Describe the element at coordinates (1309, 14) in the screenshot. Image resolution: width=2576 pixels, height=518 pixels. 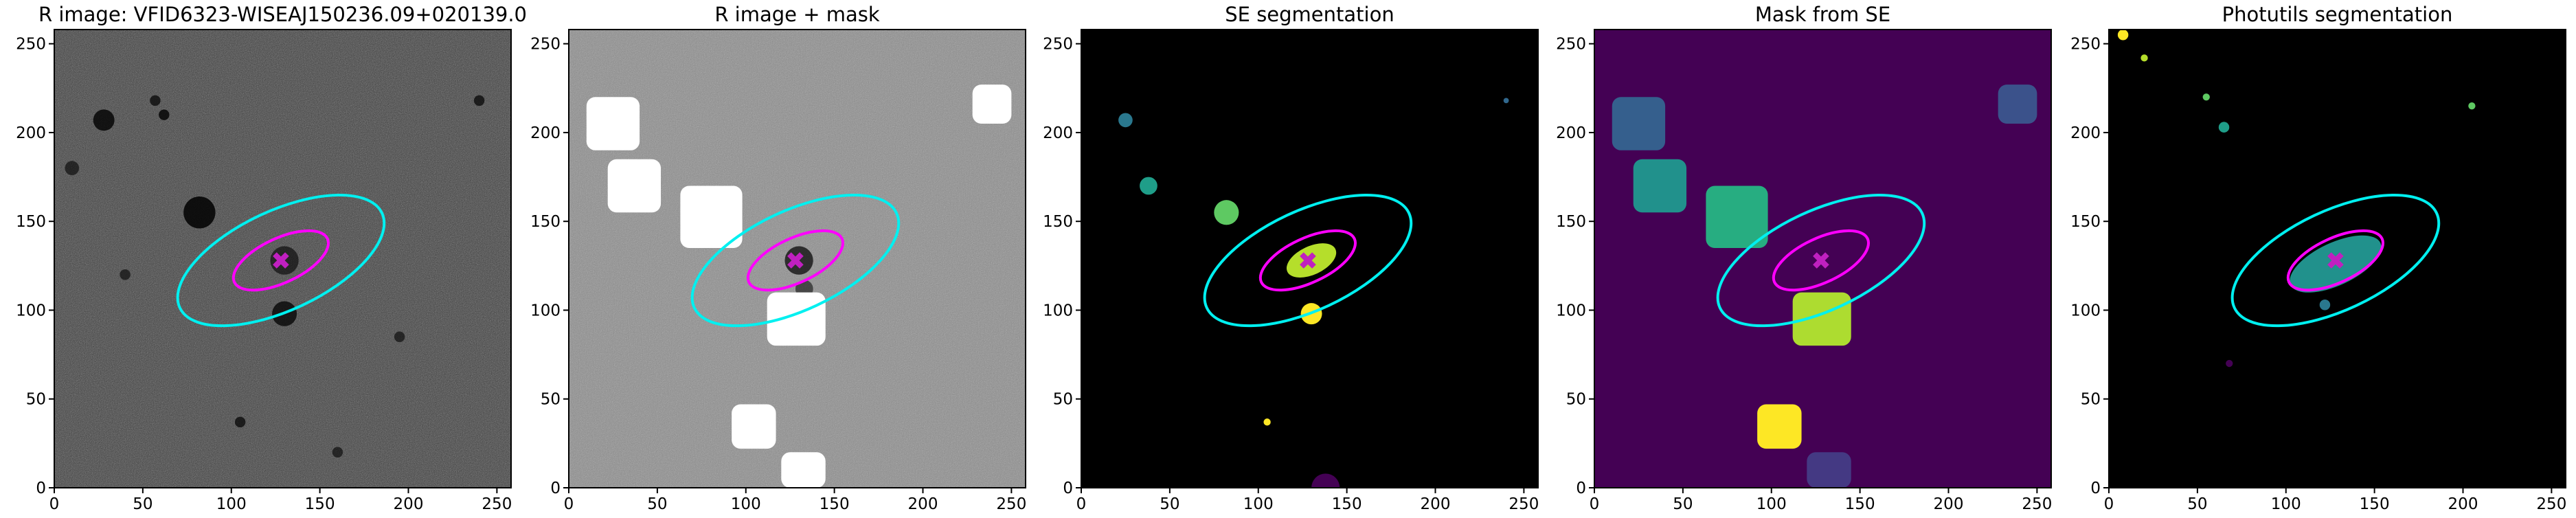
I see `panel-title: SE segmentation` at that location.